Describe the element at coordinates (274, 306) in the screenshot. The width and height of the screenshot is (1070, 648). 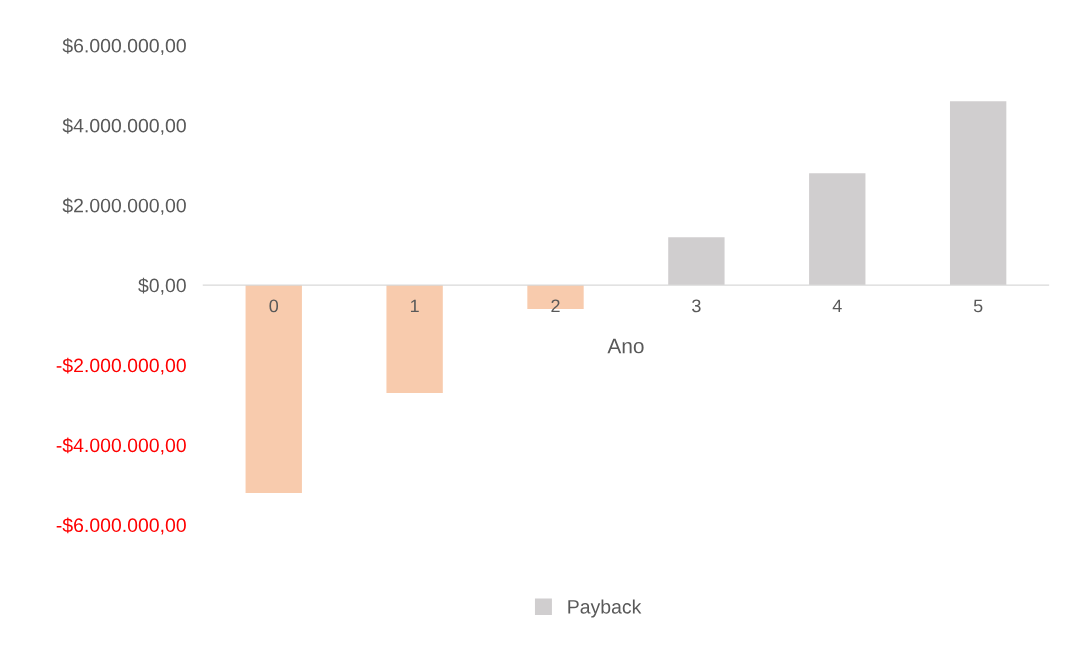
I see `x-tick-label: 0` at that location.